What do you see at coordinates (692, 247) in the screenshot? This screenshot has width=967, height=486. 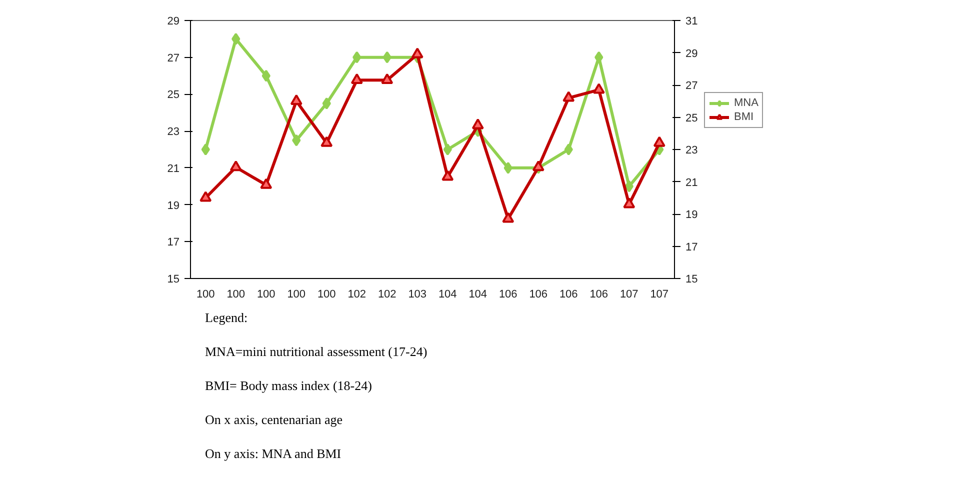 I see `y2-tick-label: 17` at bounding box center [692, 247].